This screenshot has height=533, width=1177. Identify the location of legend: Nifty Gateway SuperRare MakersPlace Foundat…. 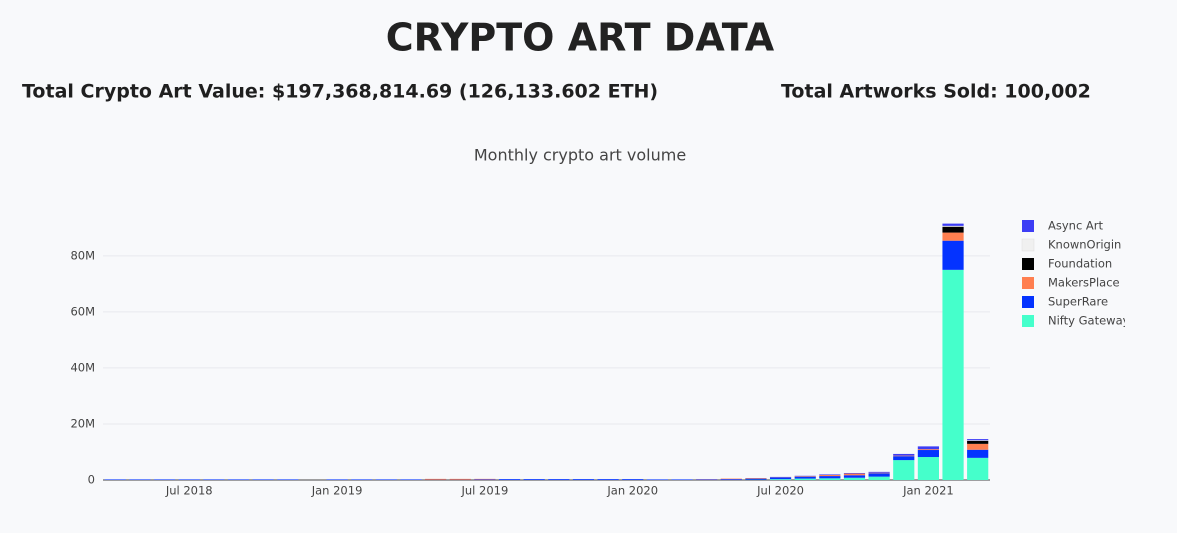
(1075, 273).